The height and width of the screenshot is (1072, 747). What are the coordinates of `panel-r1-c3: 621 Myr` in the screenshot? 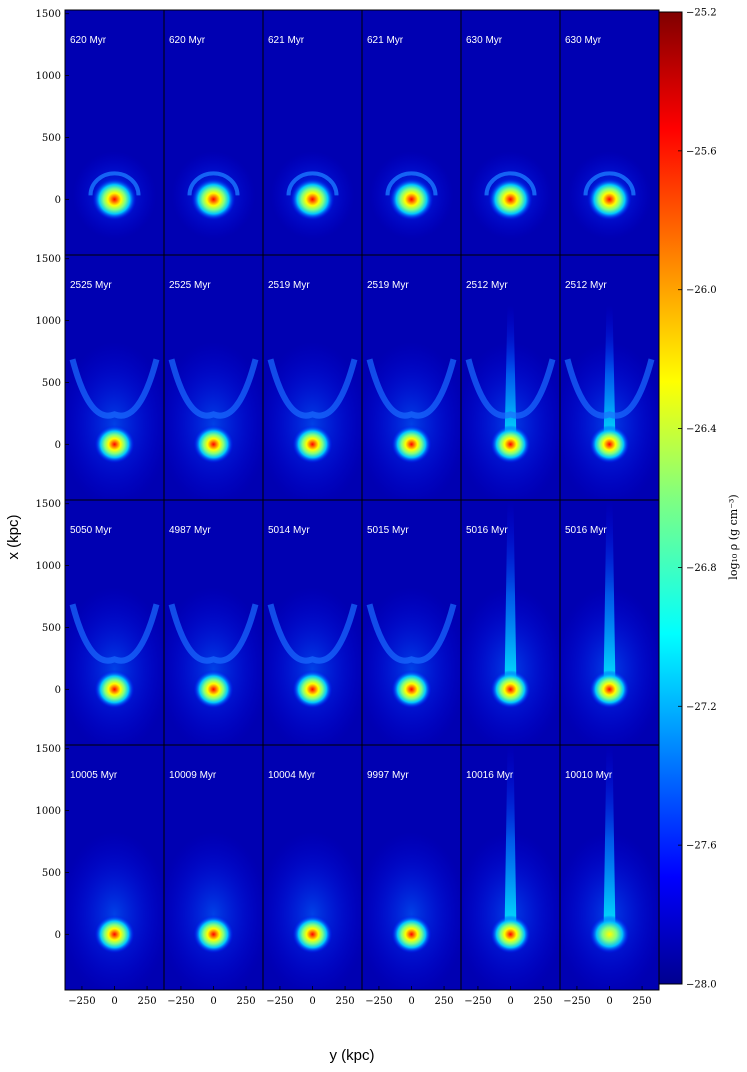 It's located at (312, 132).